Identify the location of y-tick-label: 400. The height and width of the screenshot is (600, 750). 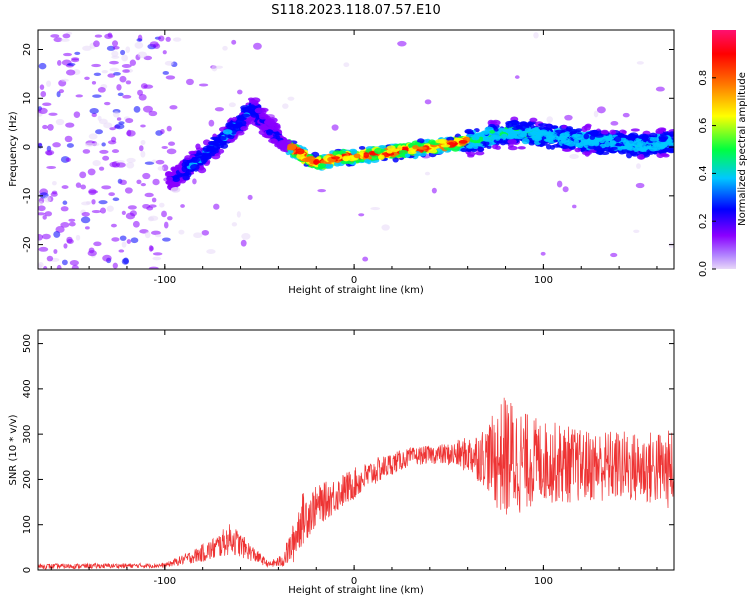
(27, 388).